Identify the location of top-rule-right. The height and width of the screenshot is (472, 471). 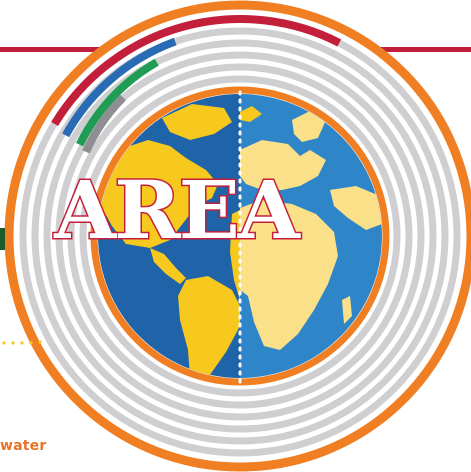
(425, 49).